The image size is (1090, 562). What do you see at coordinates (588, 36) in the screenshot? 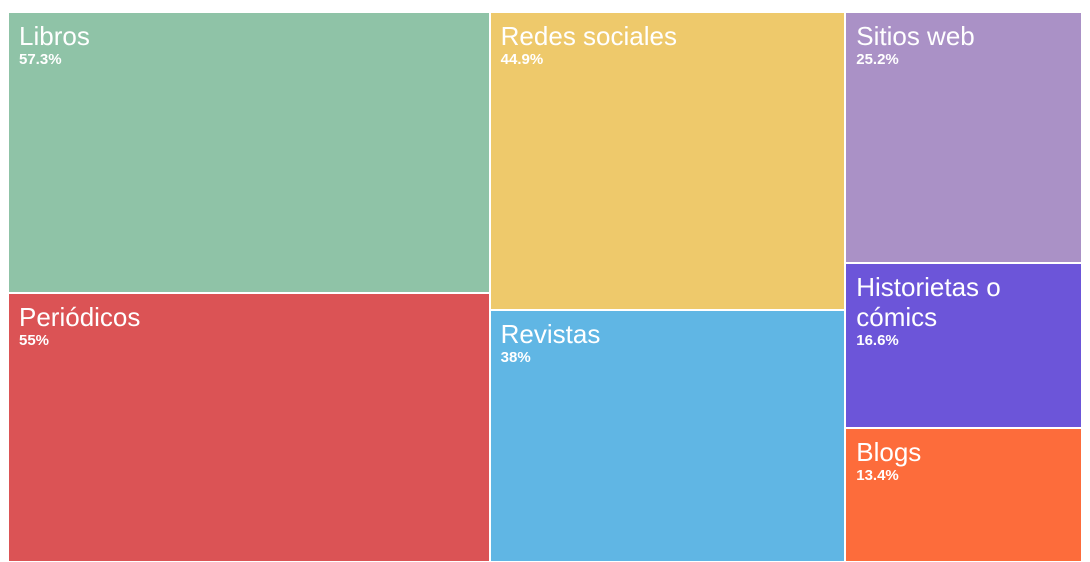
I see `cell-label: Redes sociales` at bounding box center [588, 36].